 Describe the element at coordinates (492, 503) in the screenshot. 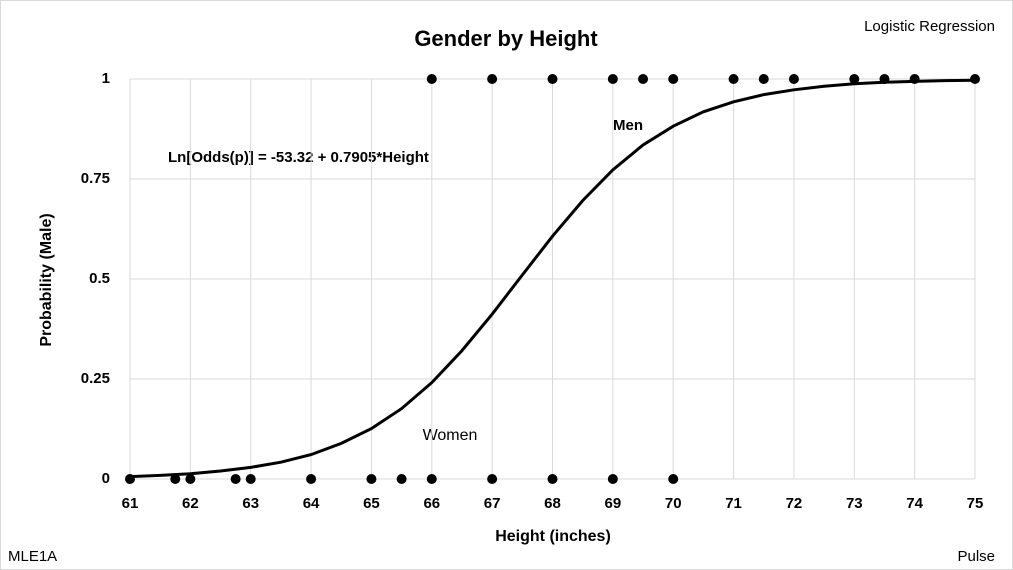

I see `x-tick-label: 67` at that location.